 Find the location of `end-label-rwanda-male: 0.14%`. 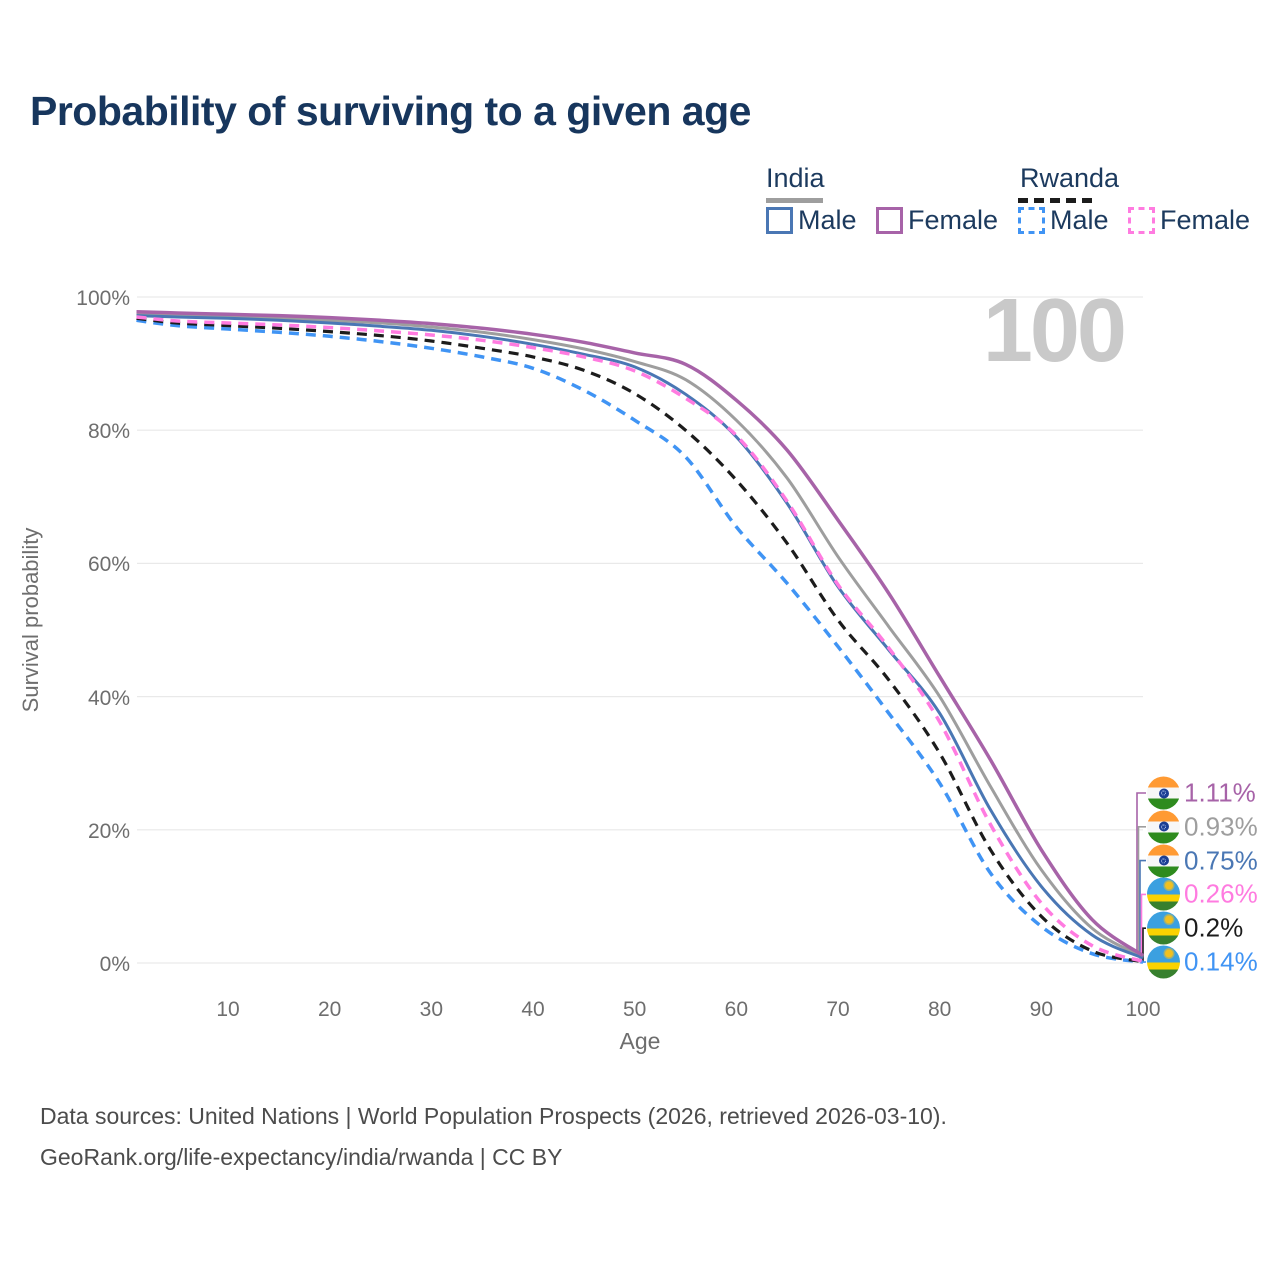

end-label-rwanda-male: 0.14% is located at coordinates (1202, 962).